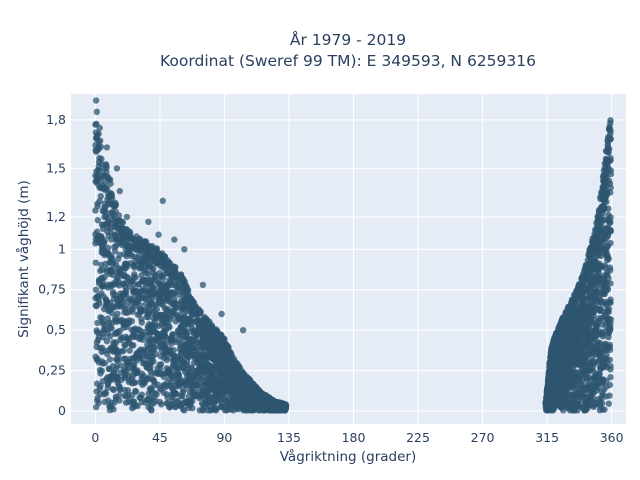  I want to click on y-axis-title: Signifikant våghöjd (m), so click(23, 259).